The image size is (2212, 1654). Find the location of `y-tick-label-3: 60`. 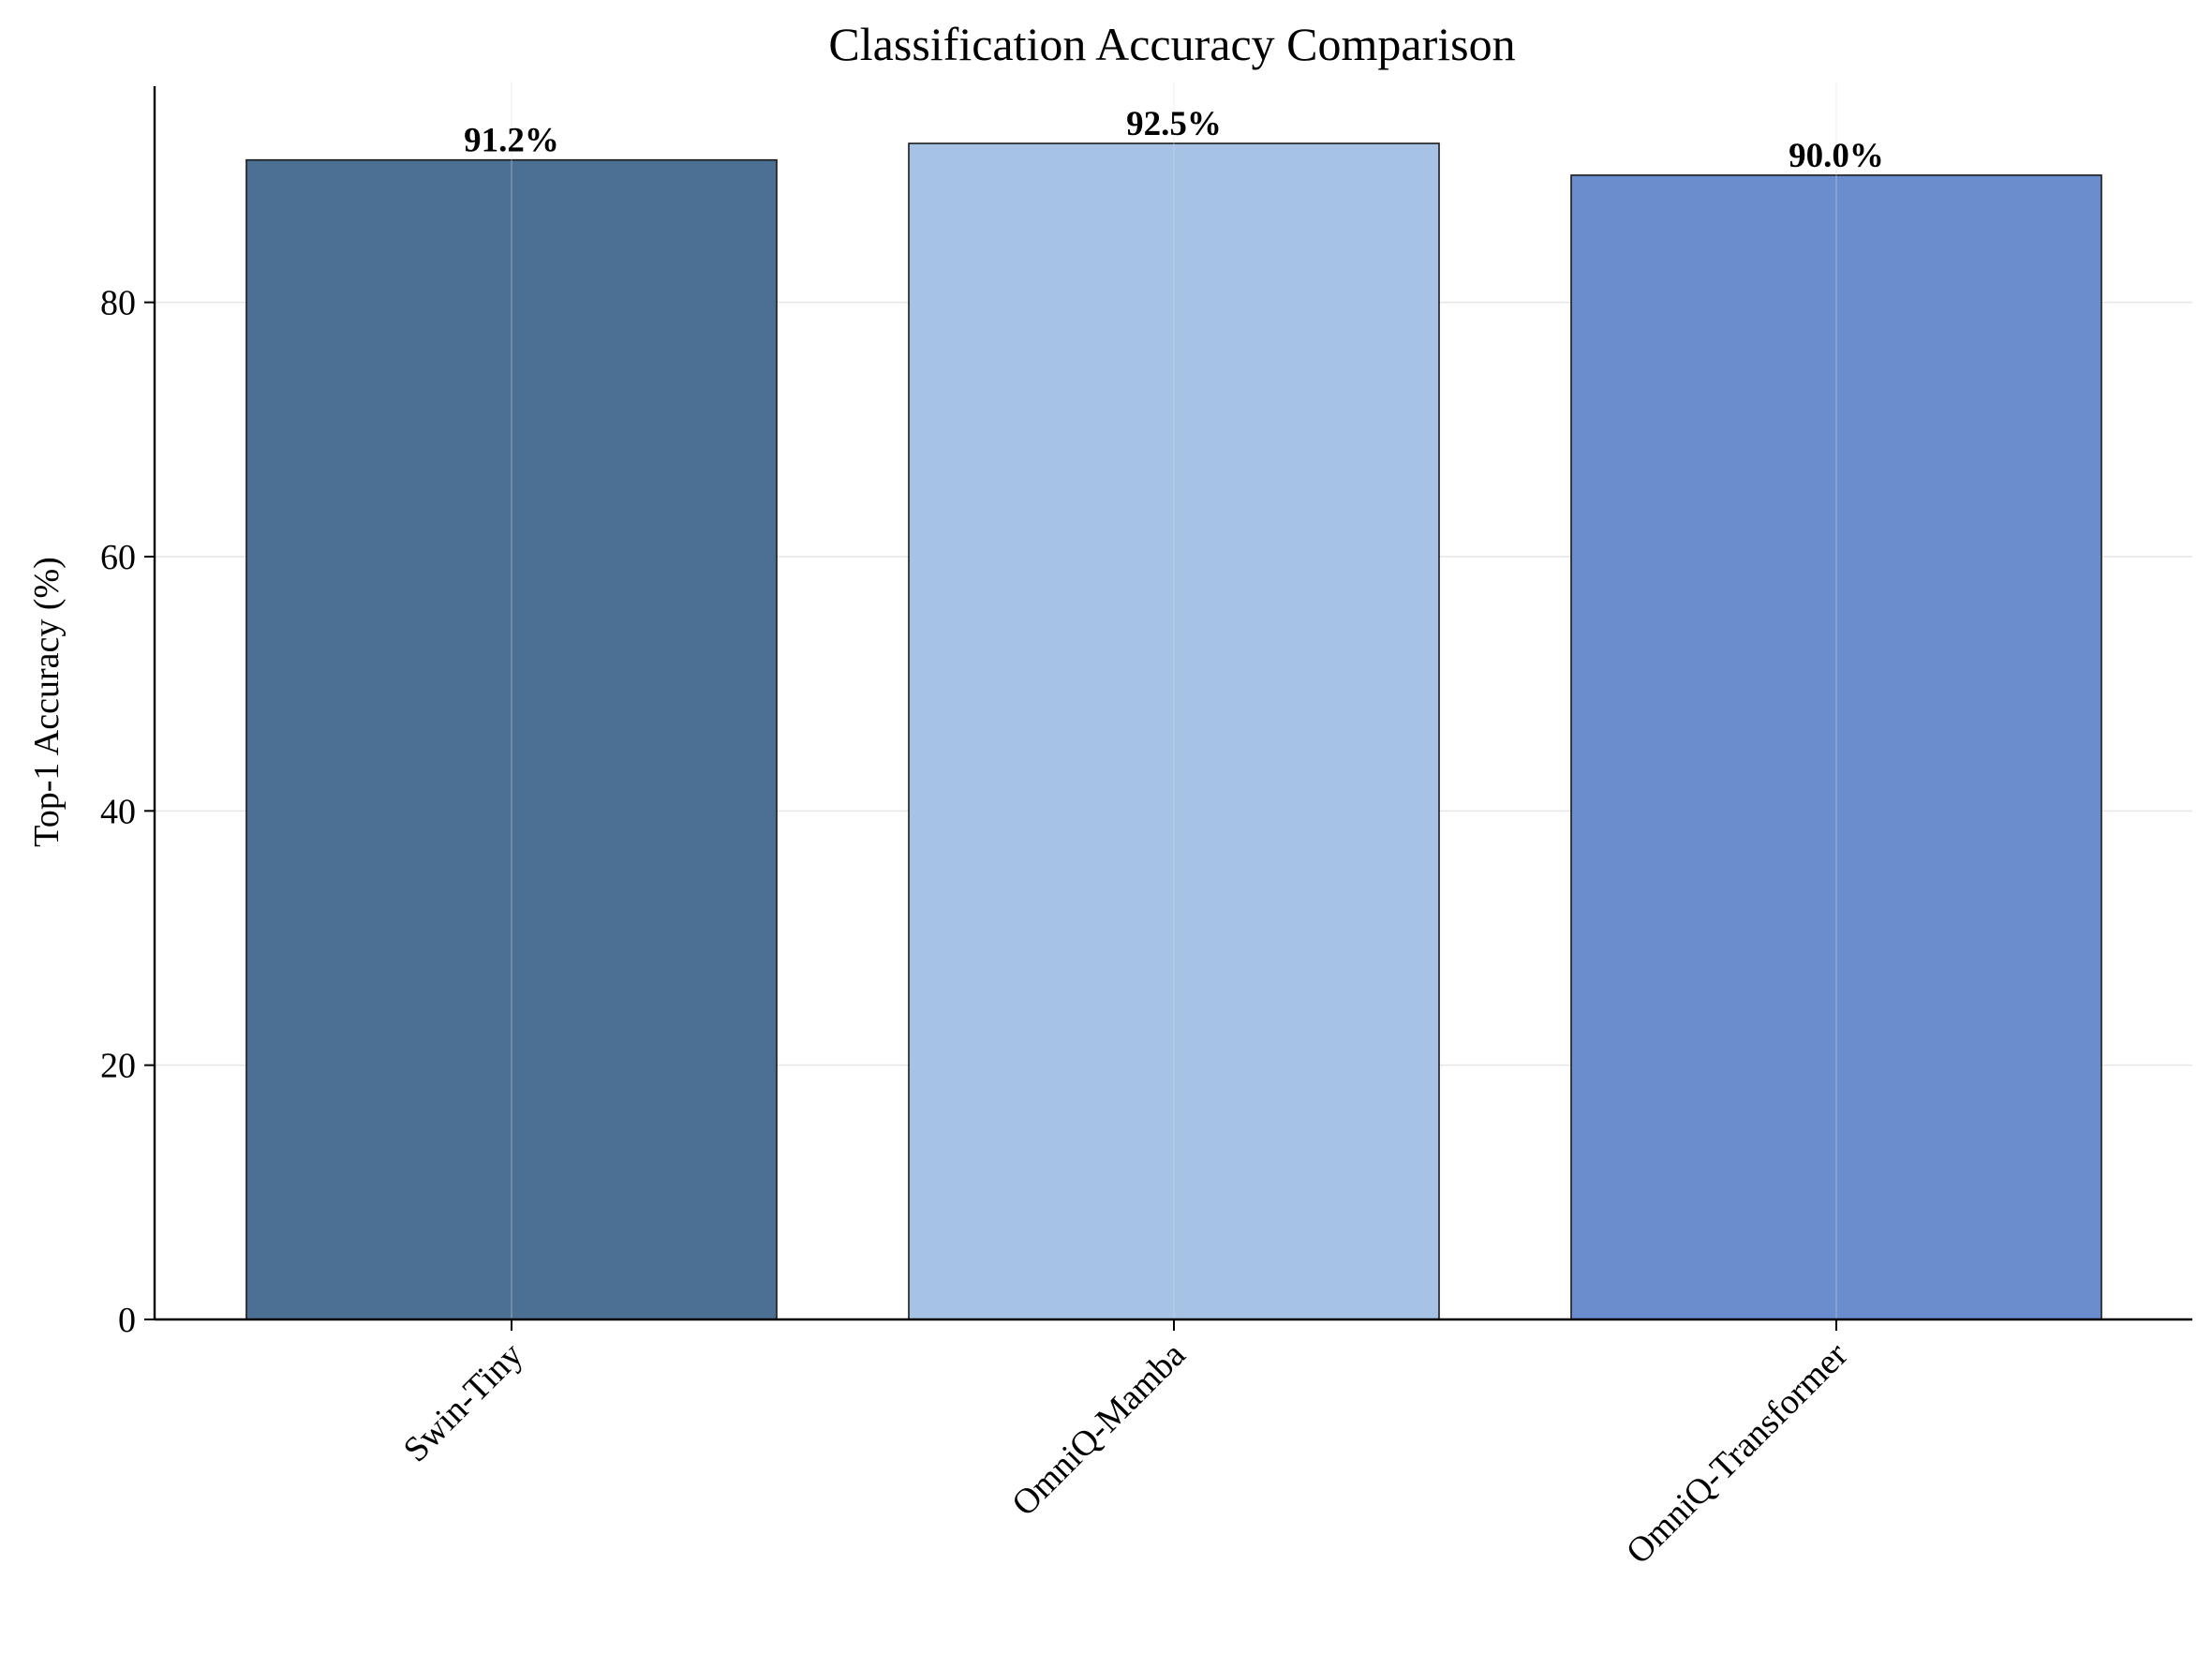

y-tick-label-3: 60 is located at coordinates (118, 557).